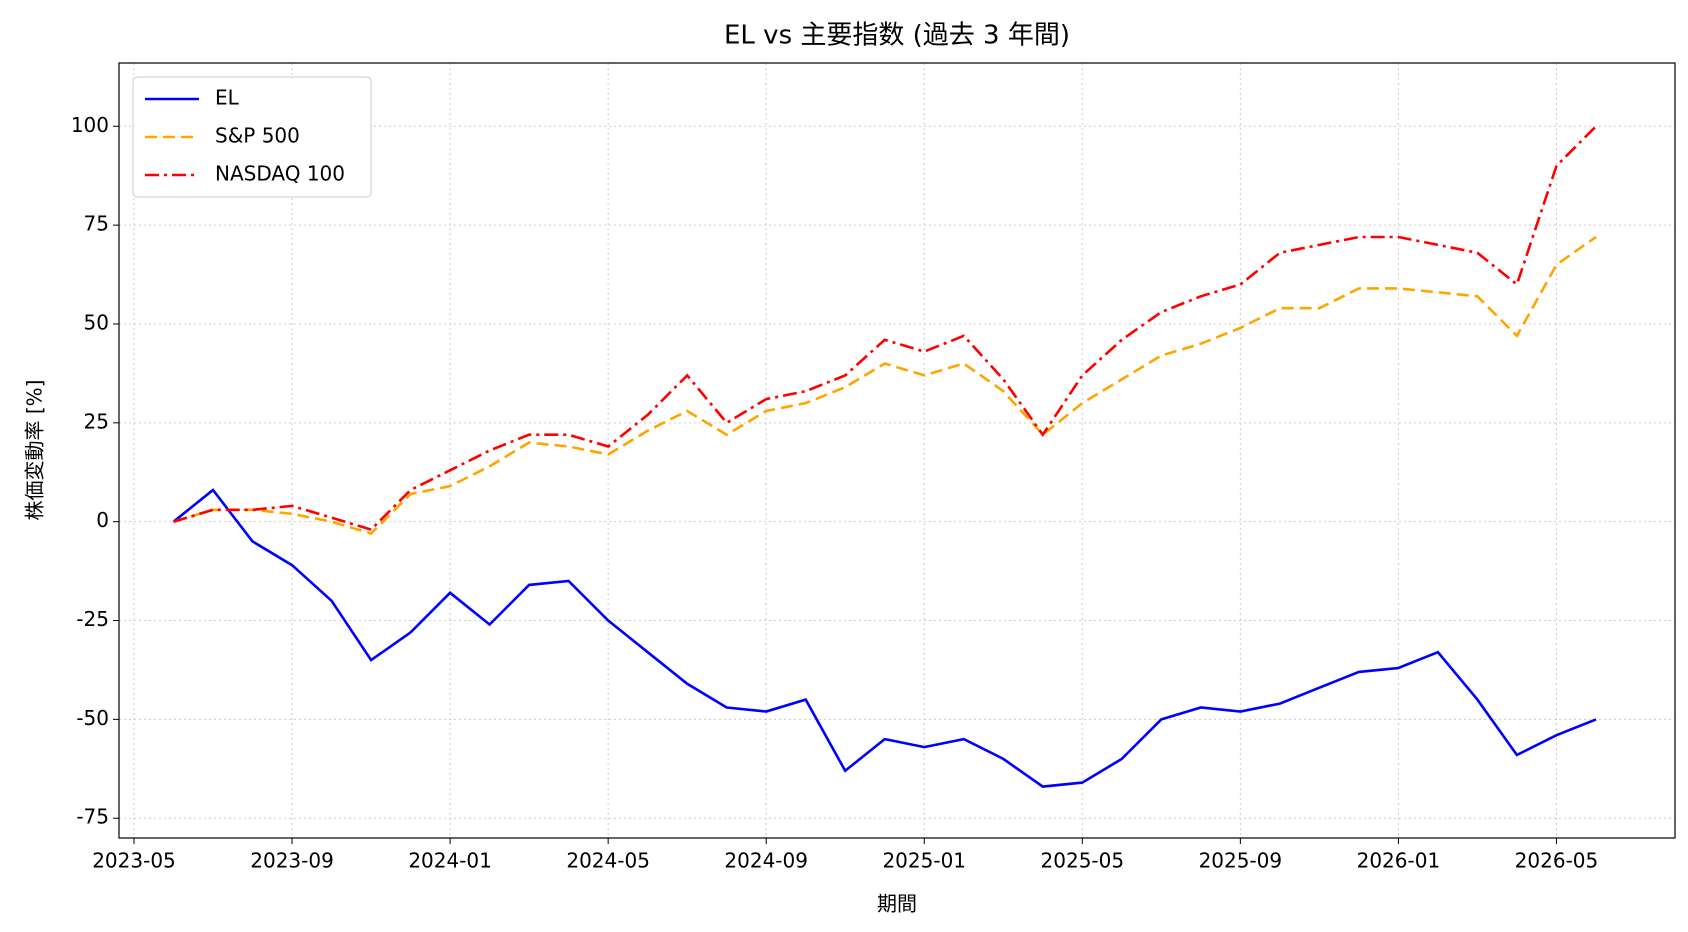 This screenshot has height=932, width=1688. What do you see at coordinates (897, 36) in the screenshot?
I see `chart-title: EL vs 主要指数 (過去 3 年間)` at bounding box center [897, 36].